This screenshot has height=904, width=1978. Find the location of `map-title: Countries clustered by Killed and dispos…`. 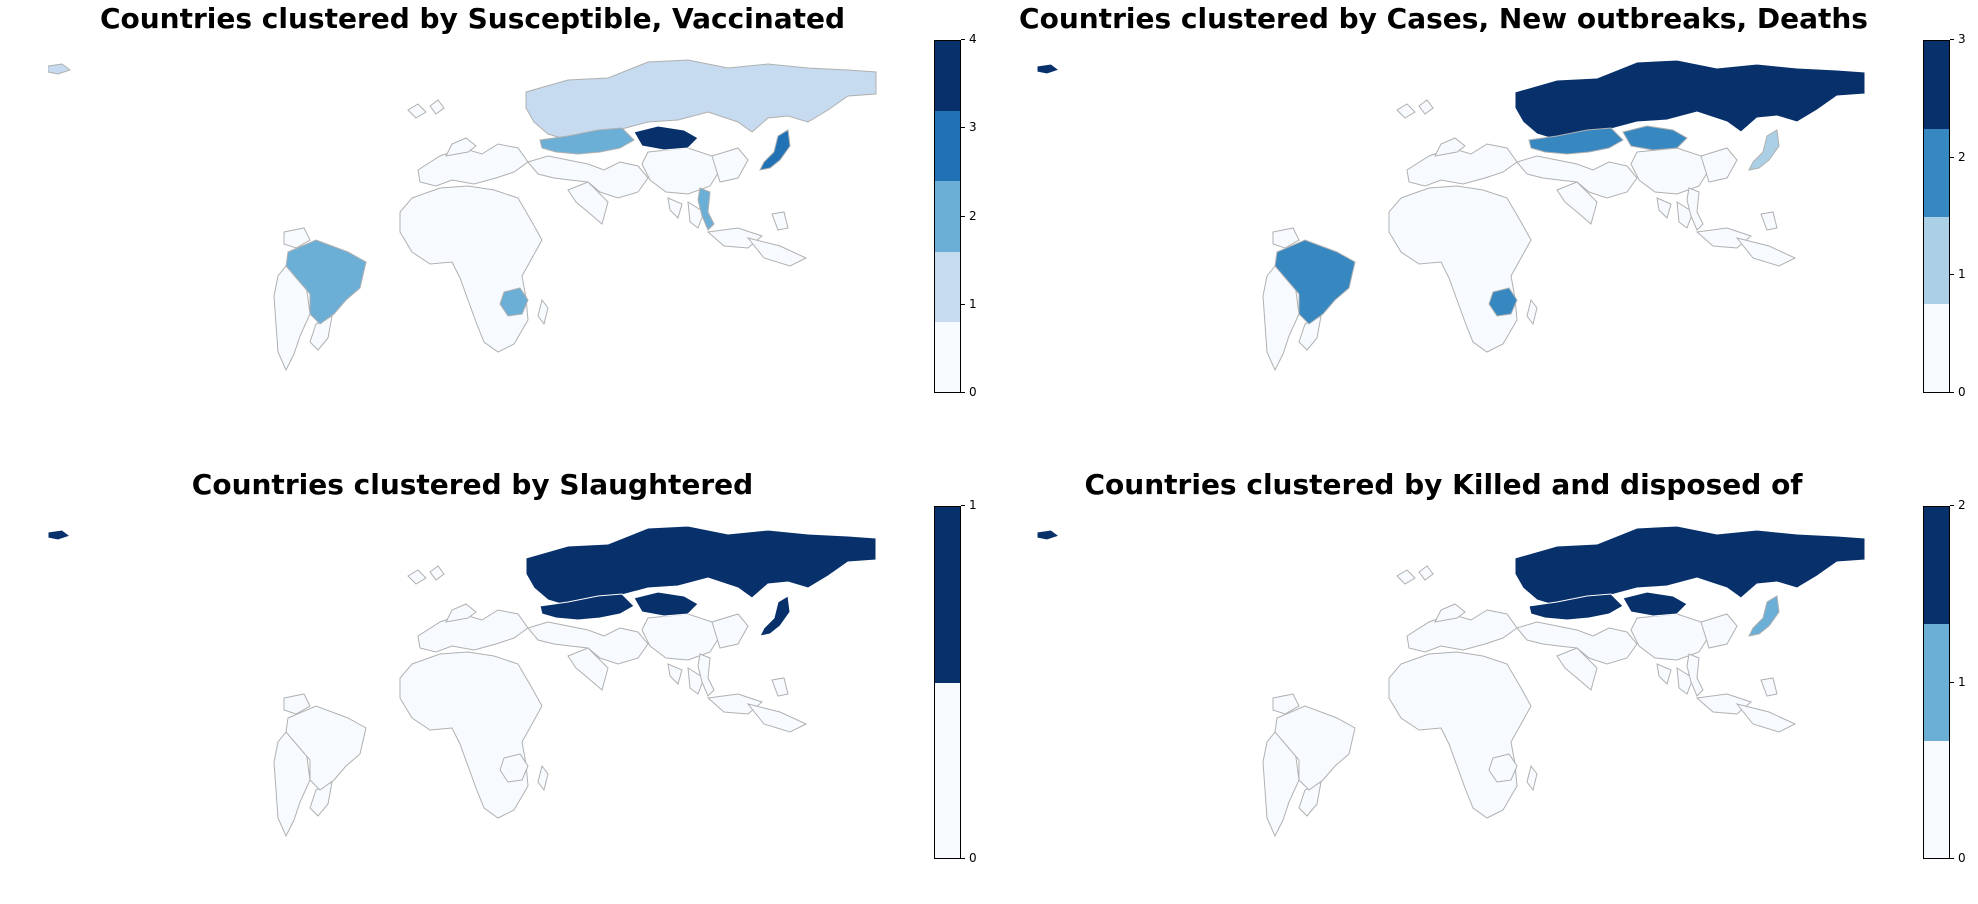

map-title: Countries clustered by Killed and dispos… is located at coordinates (1443, 484).